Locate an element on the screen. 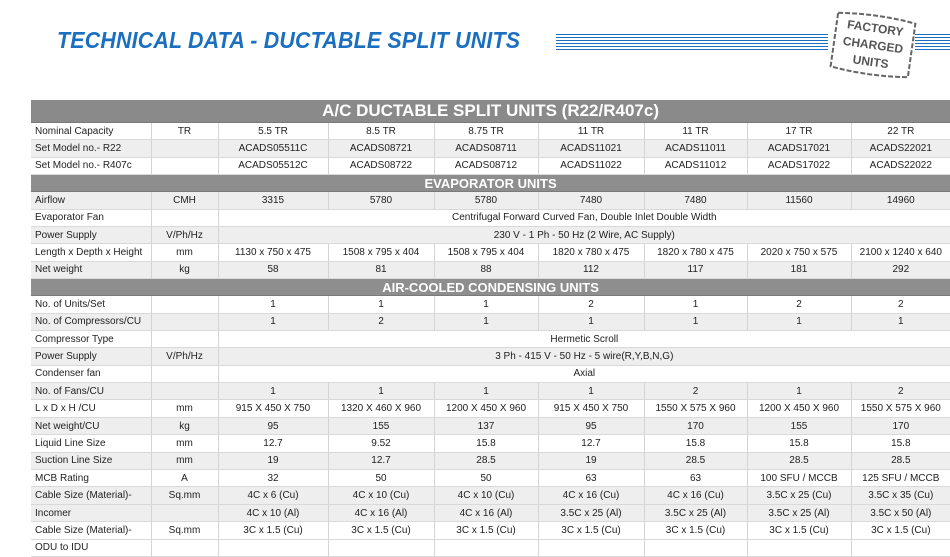 The width and height of the screenshot is (950, 557). cell-value: 915 X 450 X 750 is located at coordinates (591, 408).